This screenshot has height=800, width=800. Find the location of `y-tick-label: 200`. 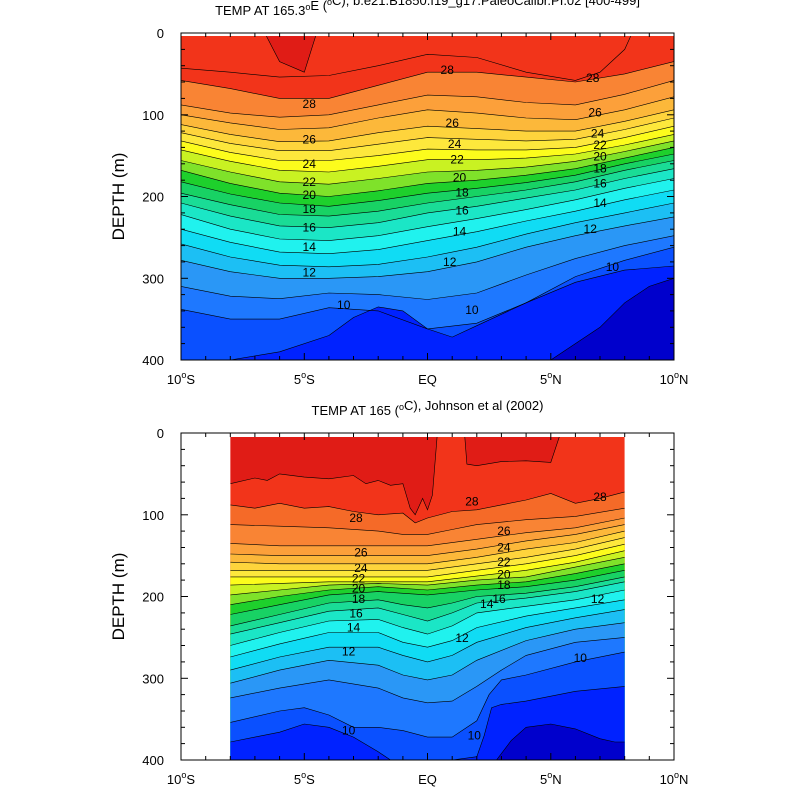

y-tick-label: 200 is located at coordinates (153, 597).